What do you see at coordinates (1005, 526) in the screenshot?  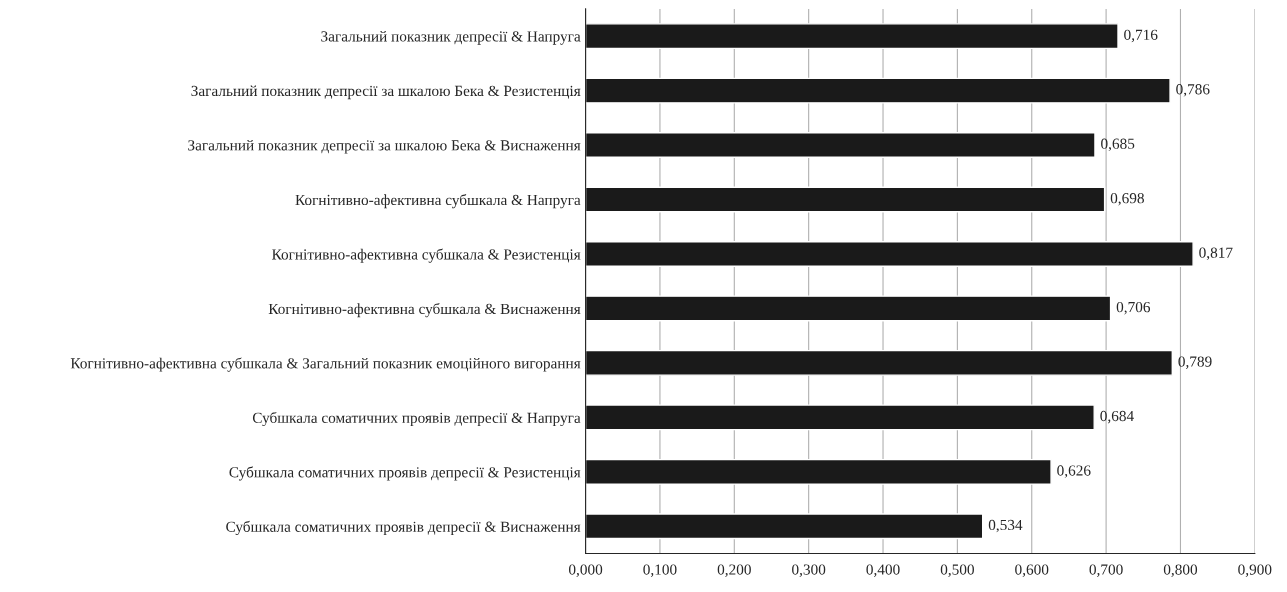 I see `data-label: 0,534` at bounding box center [1005, 526].